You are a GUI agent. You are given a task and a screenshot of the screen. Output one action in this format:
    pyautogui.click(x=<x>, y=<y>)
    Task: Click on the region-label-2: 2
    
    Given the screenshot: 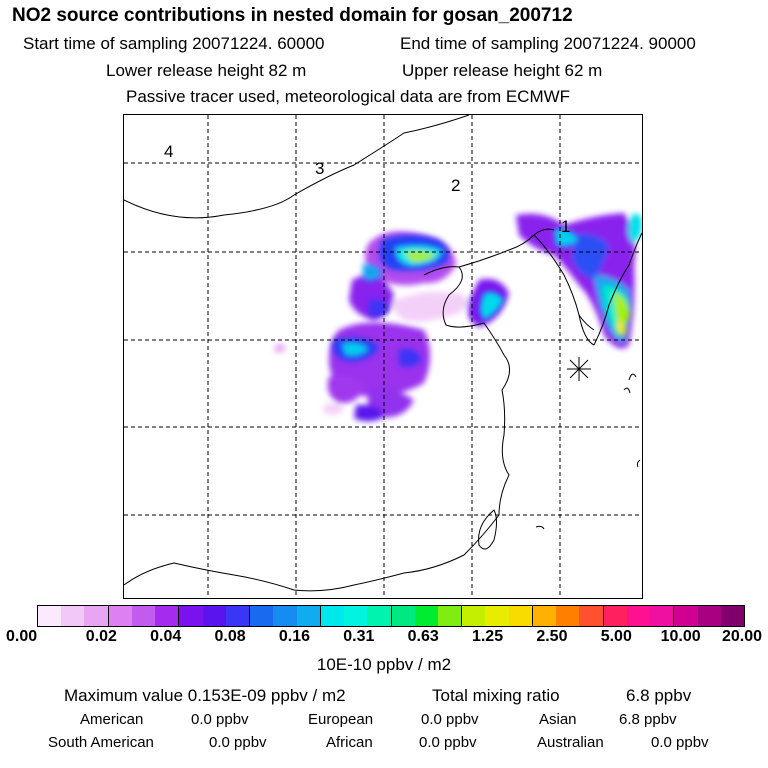 What is the action you would take?
    pyautogui.click(x=455, y=185)
    